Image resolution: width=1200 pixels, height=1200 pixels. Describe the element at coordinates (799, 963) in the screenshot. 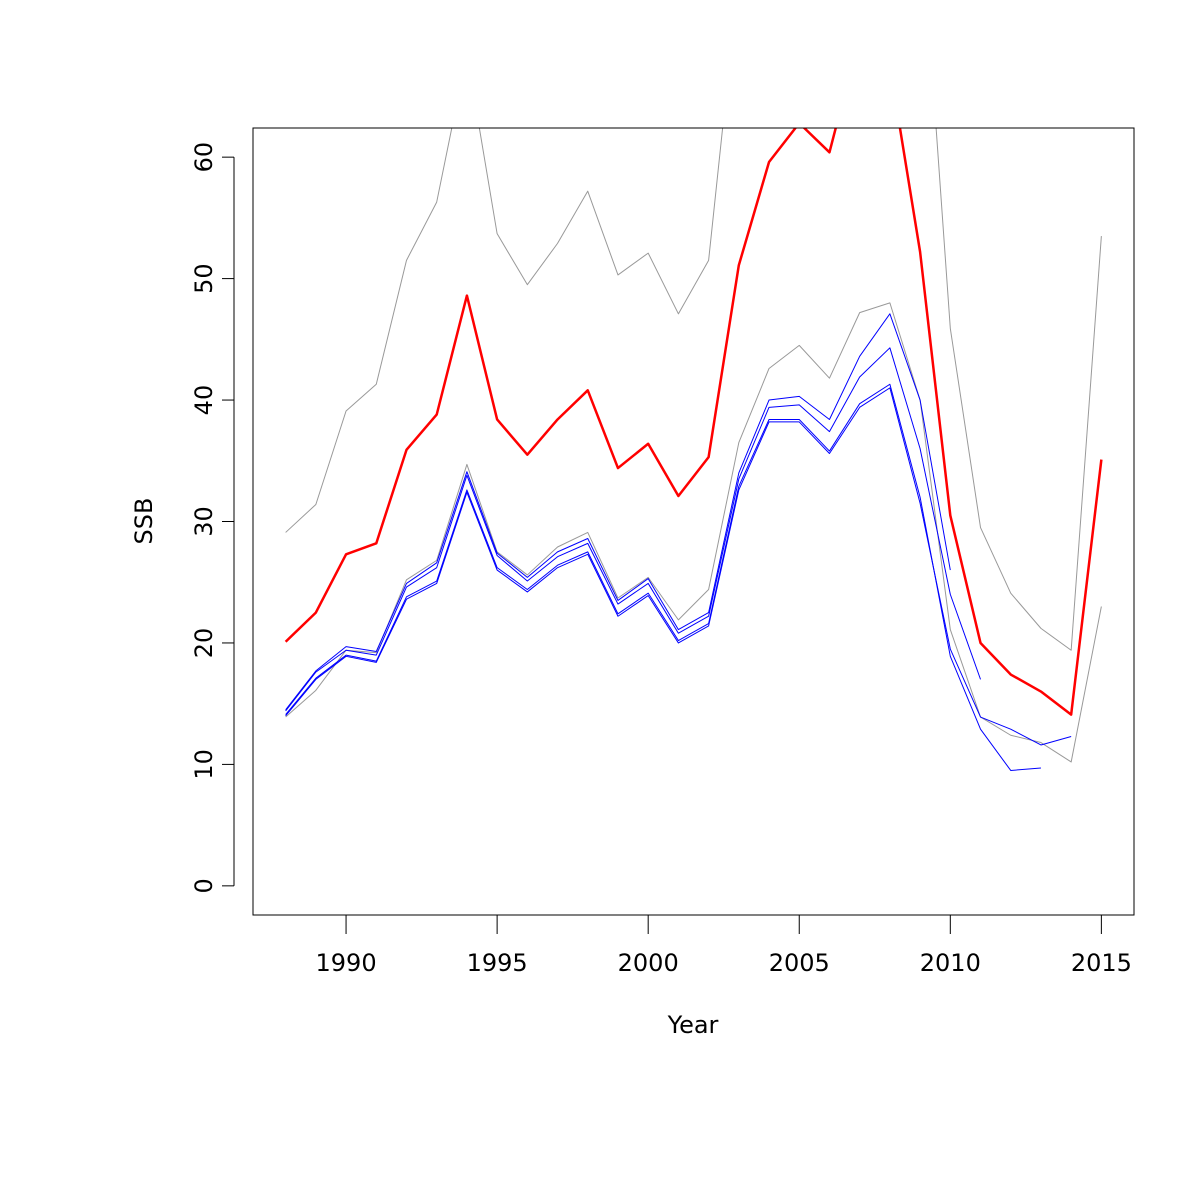

I see `x-tick-label: 2005` at that location.